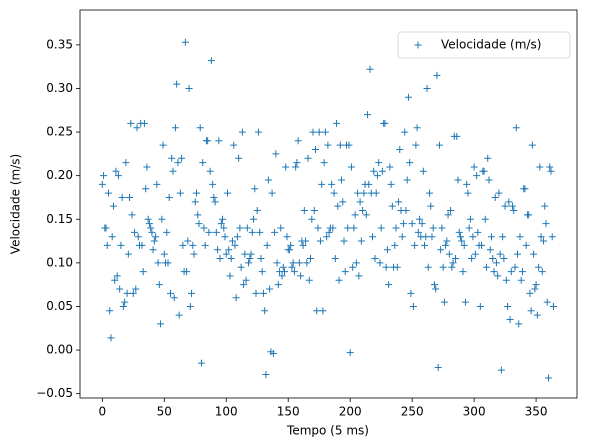  What do you see at coordinates (226, 412) in the screenshot?
I see `x-tick-label: 100` at bounding box center [226, 412].